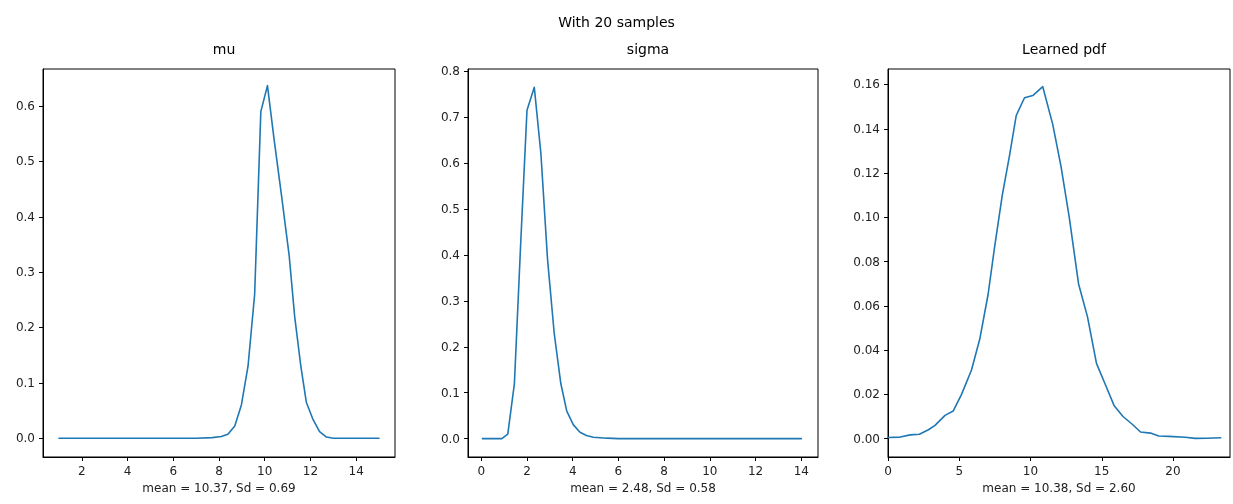 The width and height of the screenshot is (1233, 504). I want to click on x-axis-title: mean = 2.48, Sd = 0.58, so click(643, 487).